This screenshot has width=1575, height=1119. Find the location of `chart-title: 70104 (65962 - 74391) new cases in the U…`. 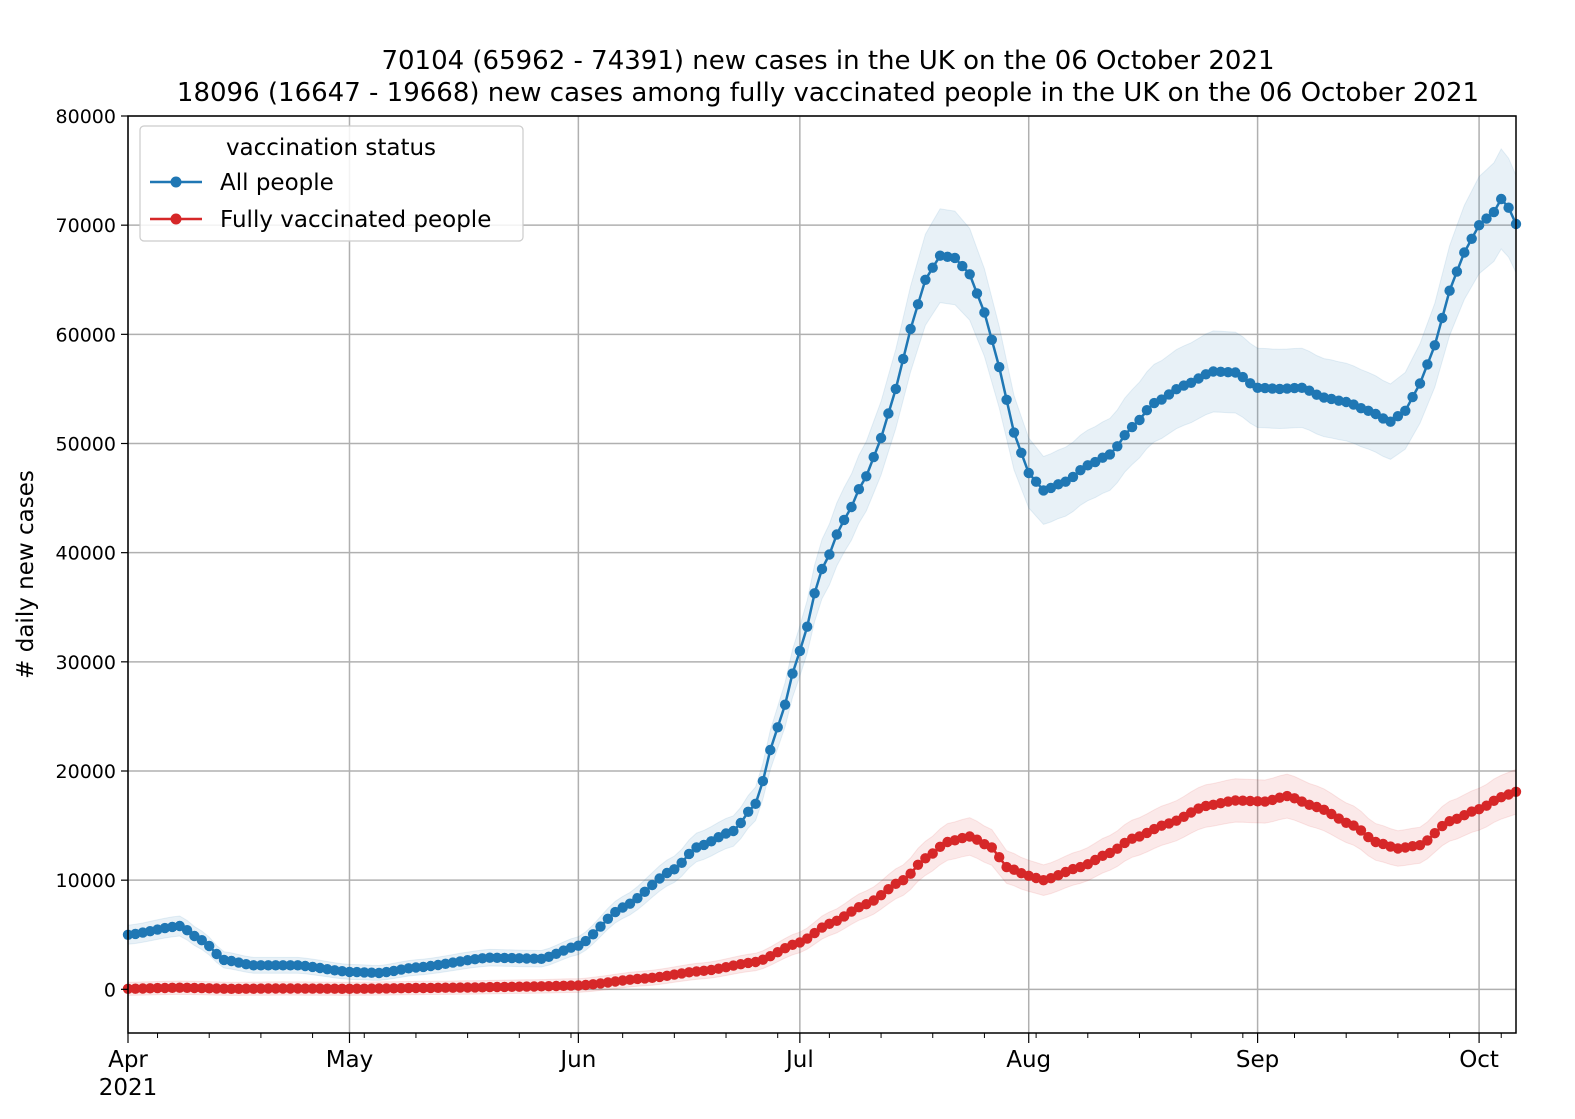

chart-title: 70104 (65962 - 74391) new cases in the U… is located at coordinates (828, 77).